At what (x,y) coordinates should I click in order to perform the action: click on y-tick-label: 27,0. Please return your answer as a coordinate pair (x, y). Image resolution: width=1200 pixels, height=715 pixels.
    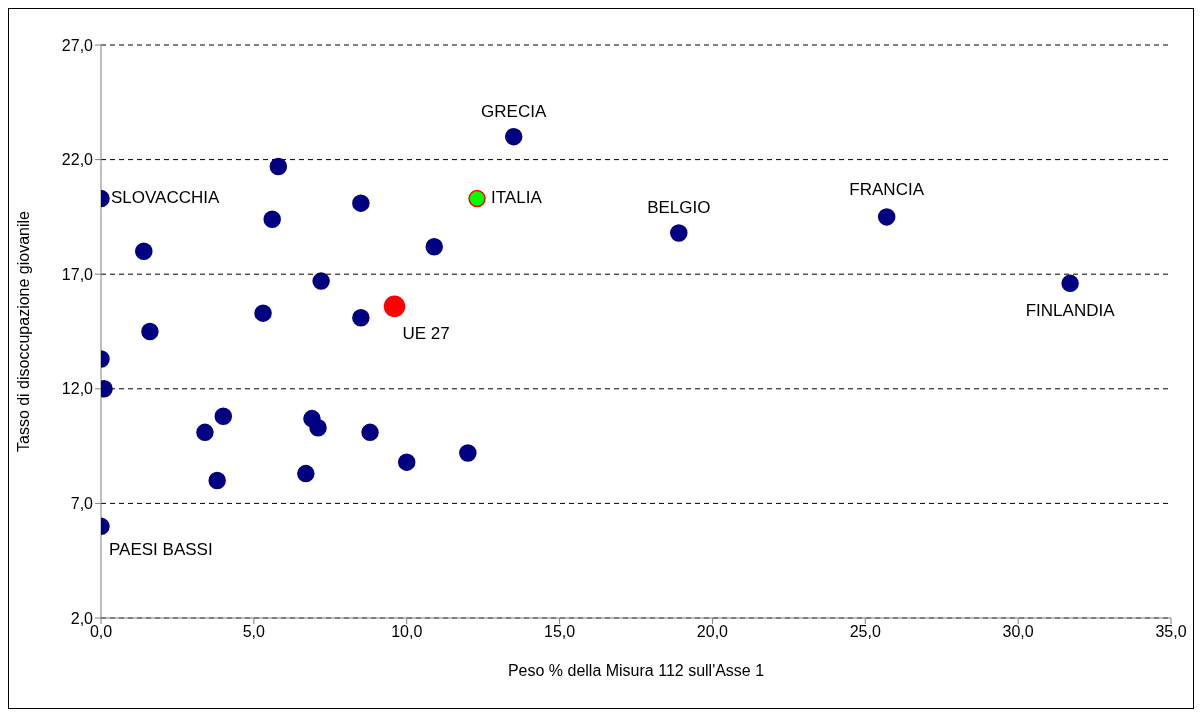
    Looking at the image, I should click on (77, 45).